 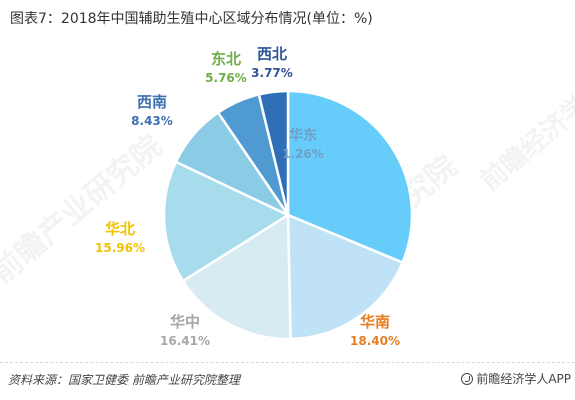 I want to click on slice-name-label: 东北, so click(x=226, y=59).